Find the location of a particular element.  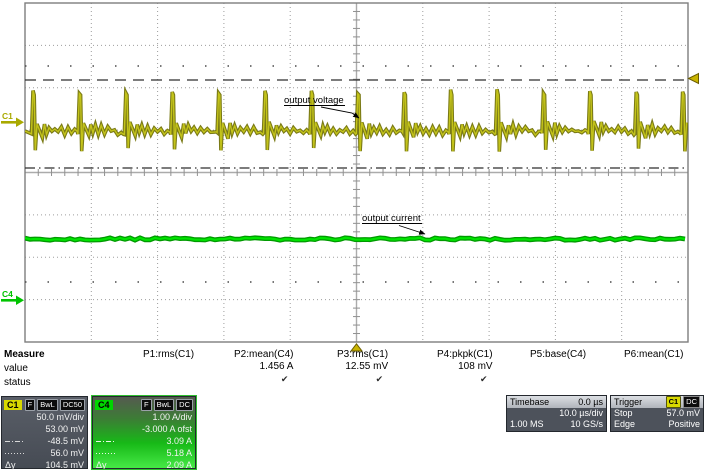

measure-p4-value: 108 mV is located at coordinates (475, 366).